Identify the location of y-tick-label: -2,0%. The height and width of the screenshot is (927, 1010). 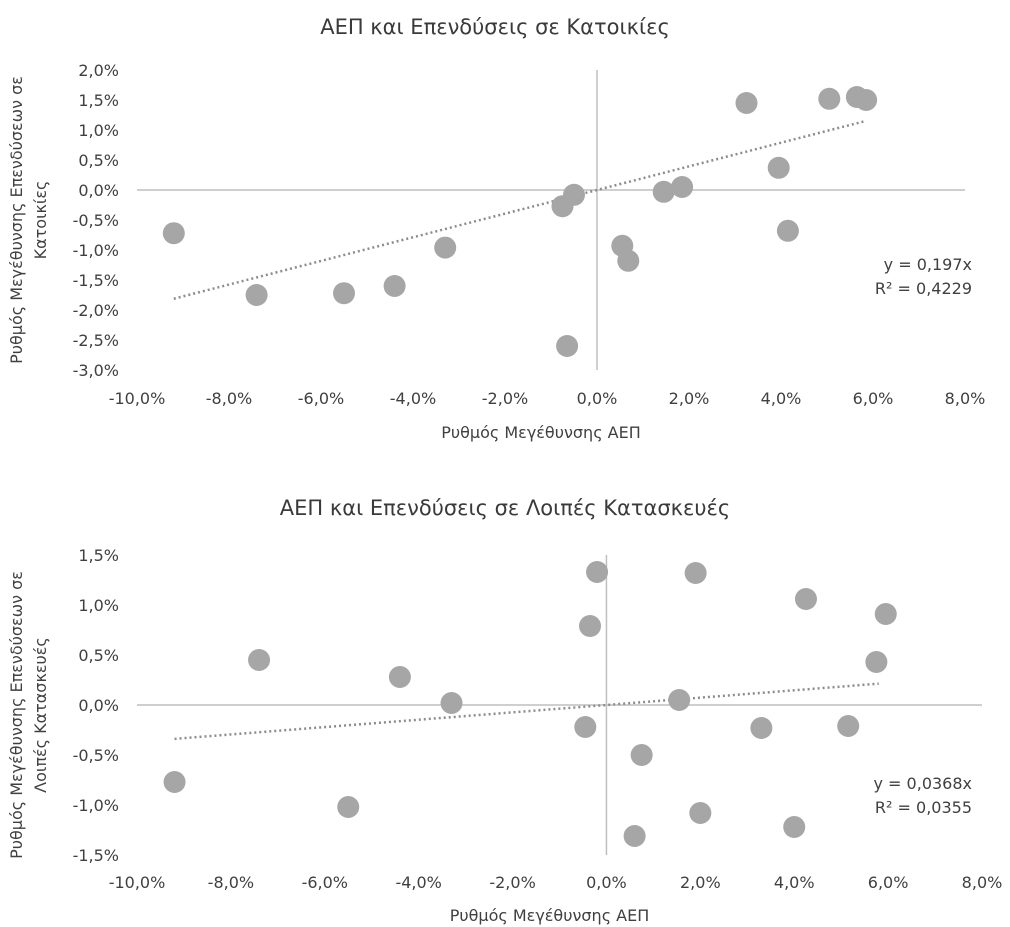
(96, 310).